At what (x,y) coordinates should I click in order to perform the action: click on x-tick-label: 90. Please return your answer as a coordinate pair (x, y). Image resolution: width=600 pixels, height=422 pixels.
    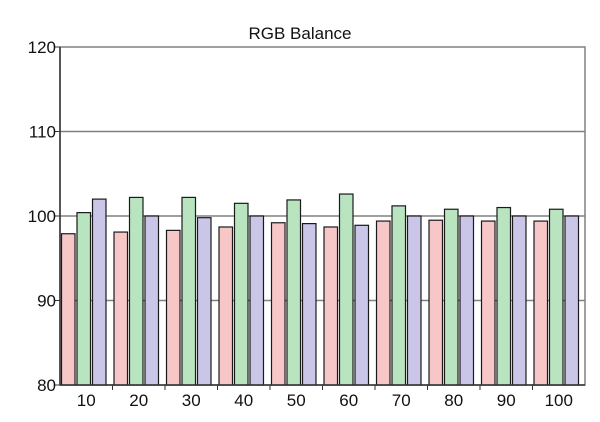
    Looking at the image, I should click on (506, 400).